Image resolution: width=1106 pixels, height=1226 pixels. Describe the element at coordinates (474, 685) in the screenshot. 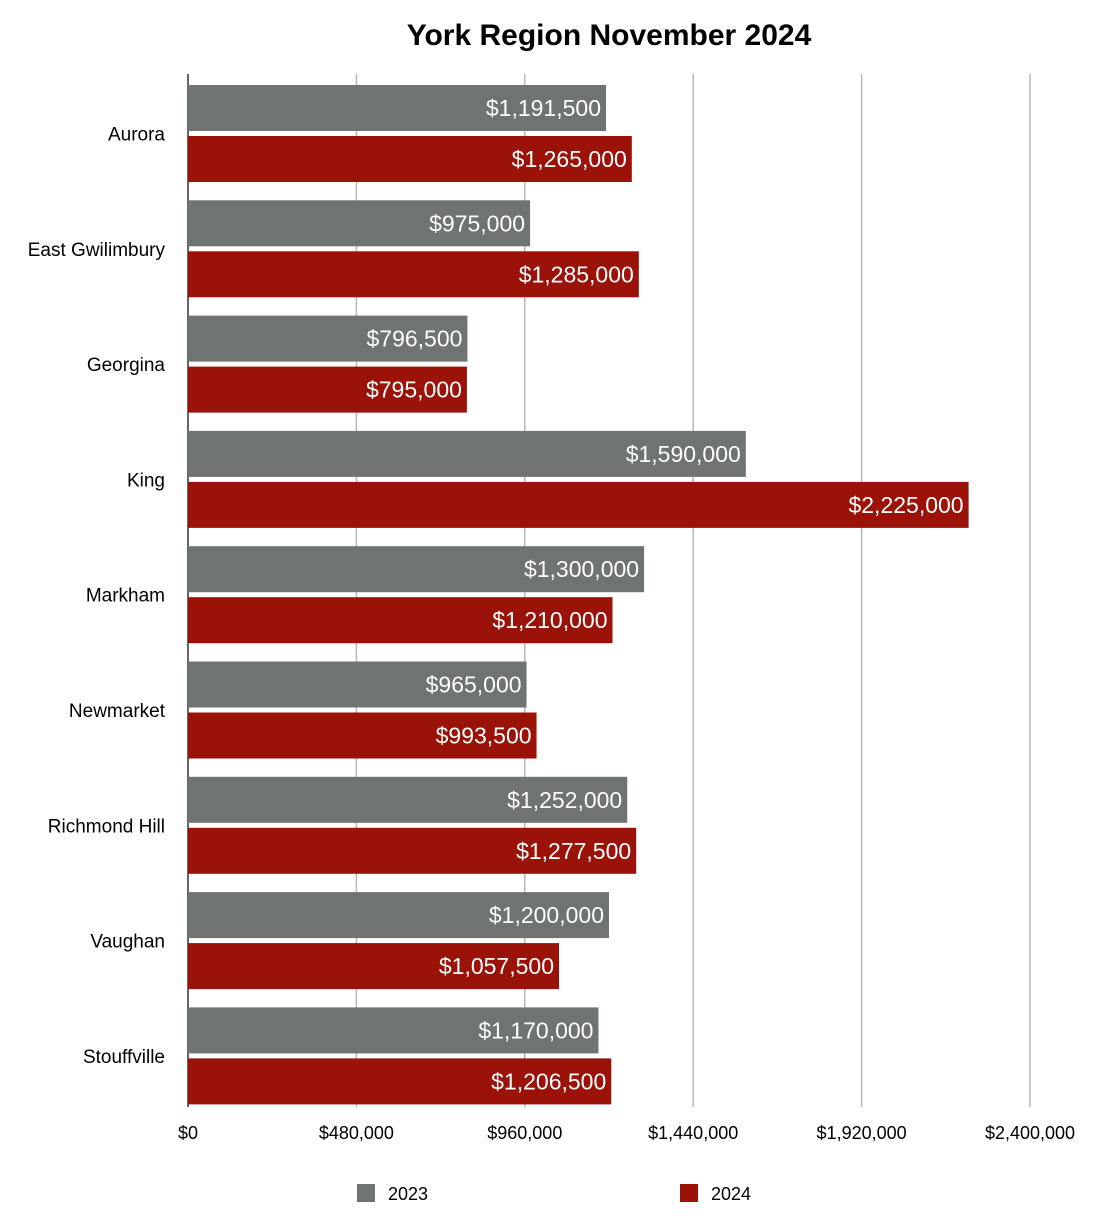

I see `bar-data-label: $965,000` at that location.